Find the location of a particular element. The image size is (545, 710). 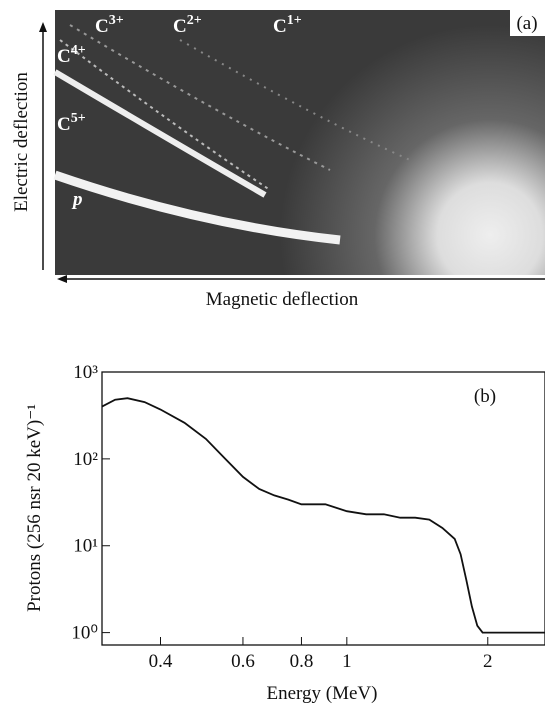

c3-trace is located at coordinates (200, 97).